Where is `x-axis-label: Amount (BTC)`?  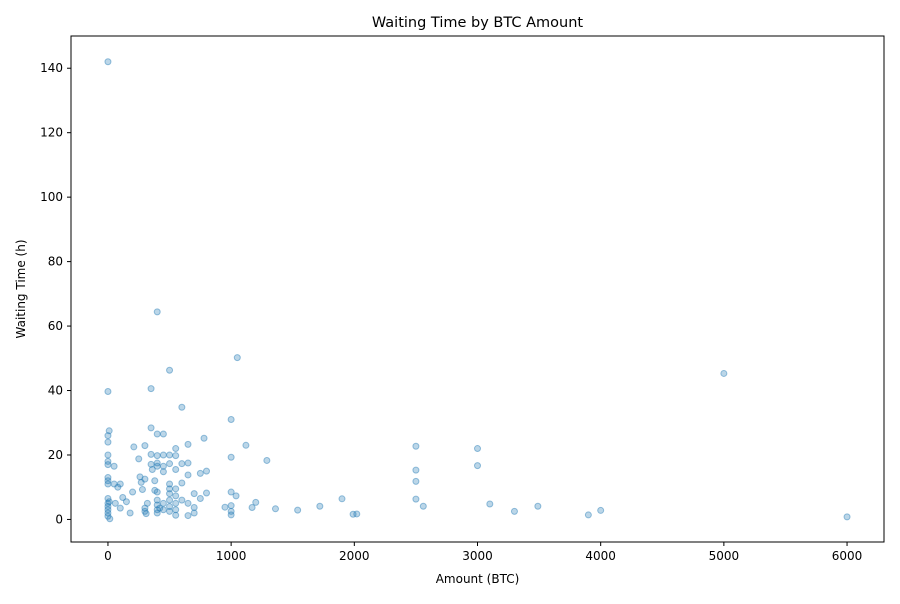 x-axis-label: Amount (BTC) is located at coordinates (478, 579).